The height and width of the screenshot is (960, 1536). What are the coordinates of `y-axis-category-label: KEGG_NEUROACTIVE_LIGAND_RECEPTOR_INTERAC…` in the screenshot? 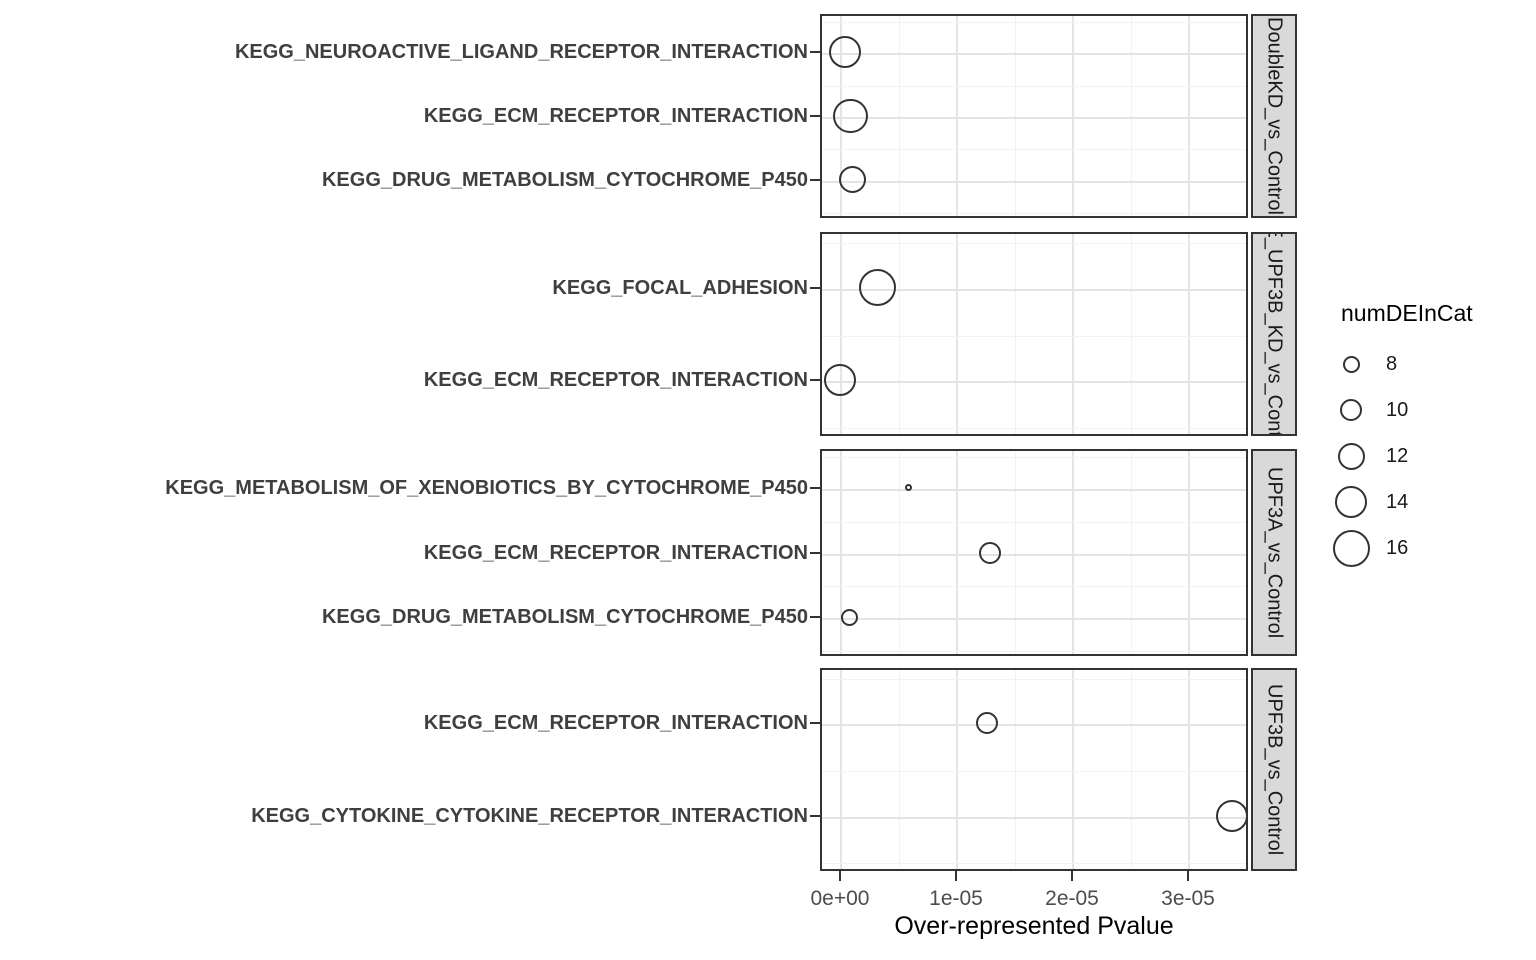 It's located at (521, 52).